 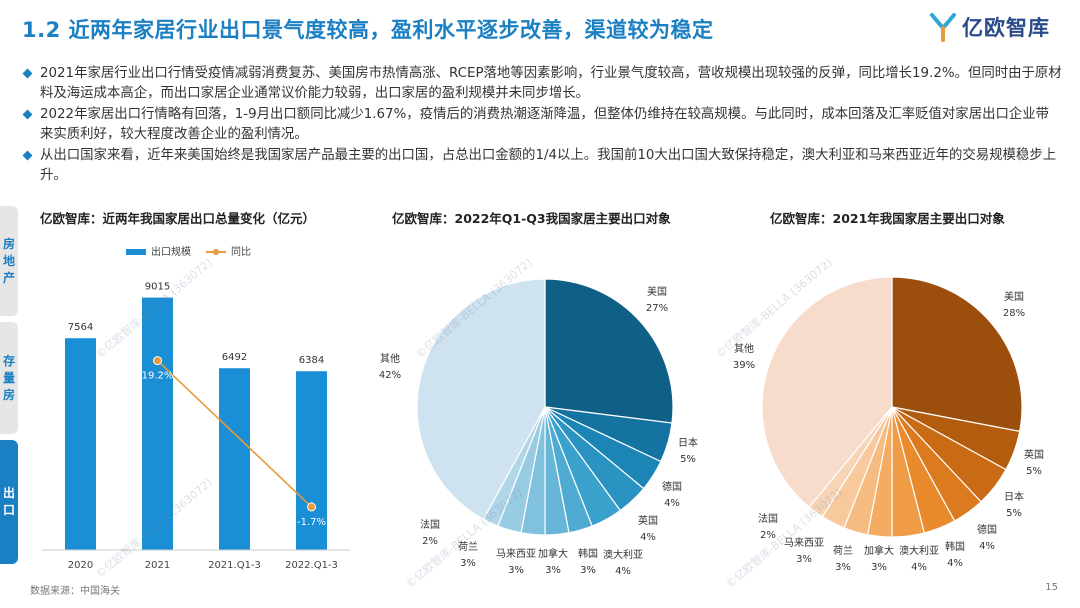 What do you see at coordinates (1014, 313) in the screenshot?
I see `pie-slice-value: 28%` at bounding box center [1014, 313].